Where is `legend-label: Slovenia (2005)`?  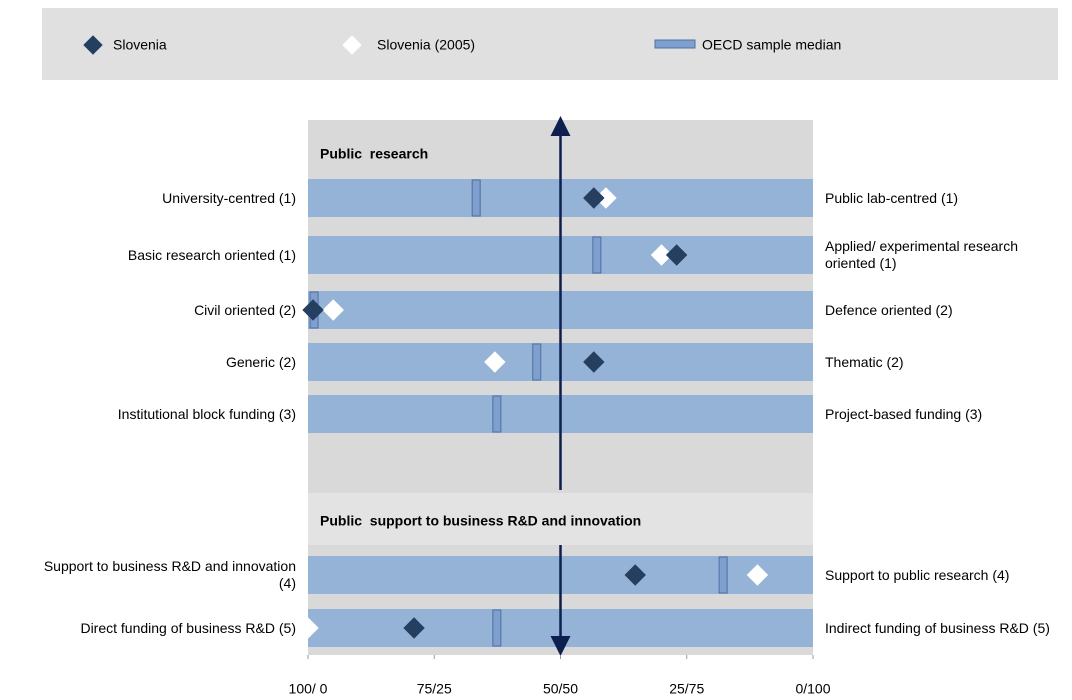 legend-label: Slovenia (2005) is located at coordinates (426, 45).